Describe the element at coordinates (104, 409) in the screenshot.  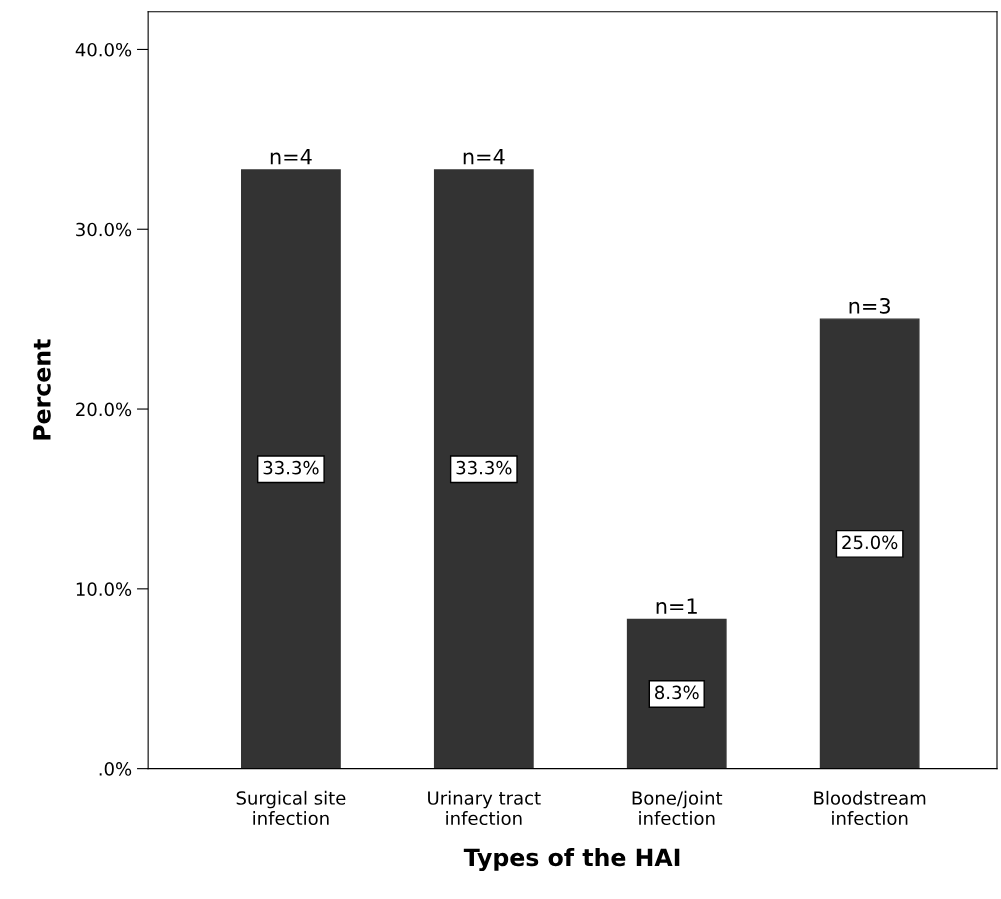
I see `y-tick-label: 20.0%` at that location.